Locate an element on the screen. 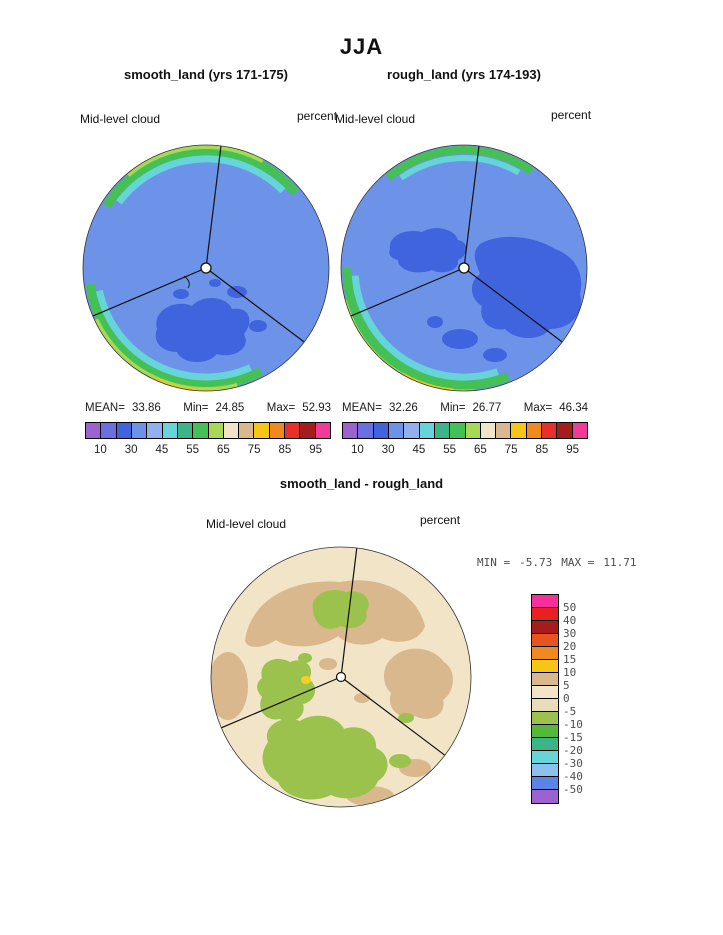 This screenshot has height=935, width=723. colorbar-ticks-rough: 10 30 45 55 65 75 85 95 is located at coordinates (465, 451).